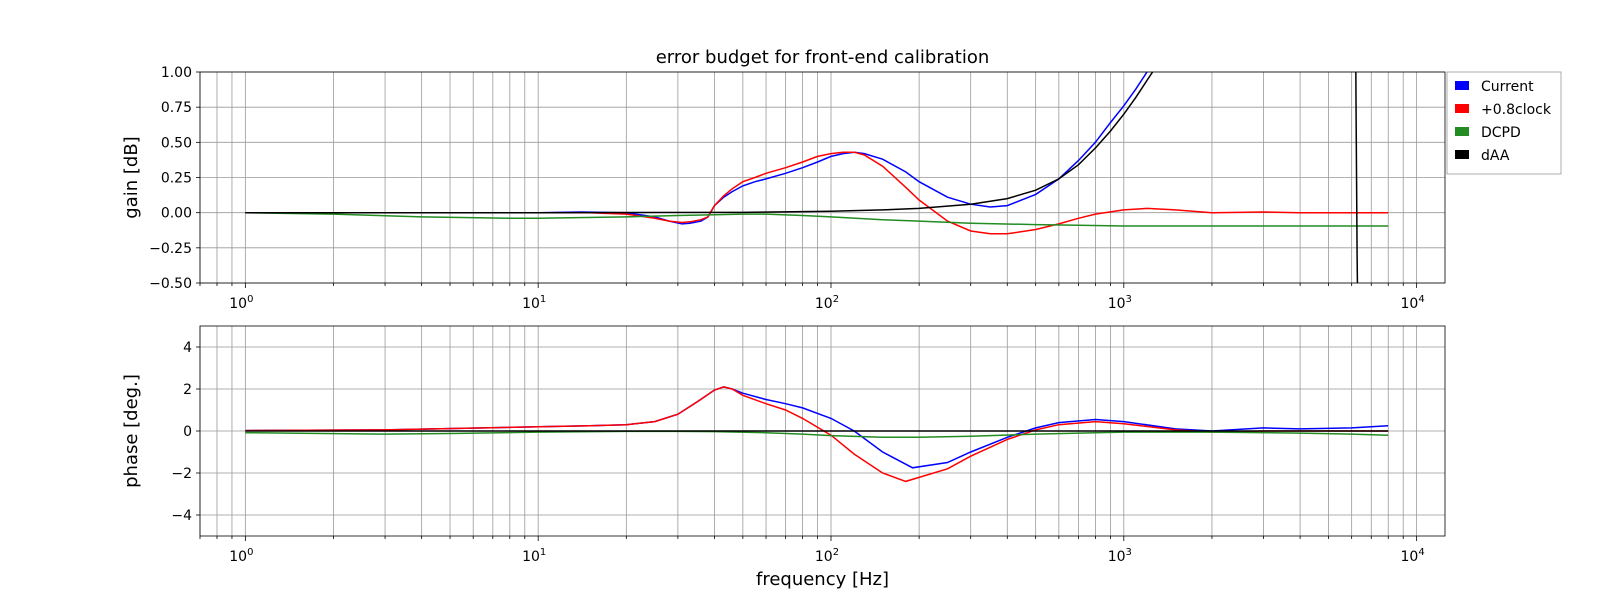 Image resolution: width=1600 pixels, height=600 pixels. What do you see at coordinates (181, 516) in the screenshot?
I see `y-tick-label: −4` at bounding box center [181, 516].